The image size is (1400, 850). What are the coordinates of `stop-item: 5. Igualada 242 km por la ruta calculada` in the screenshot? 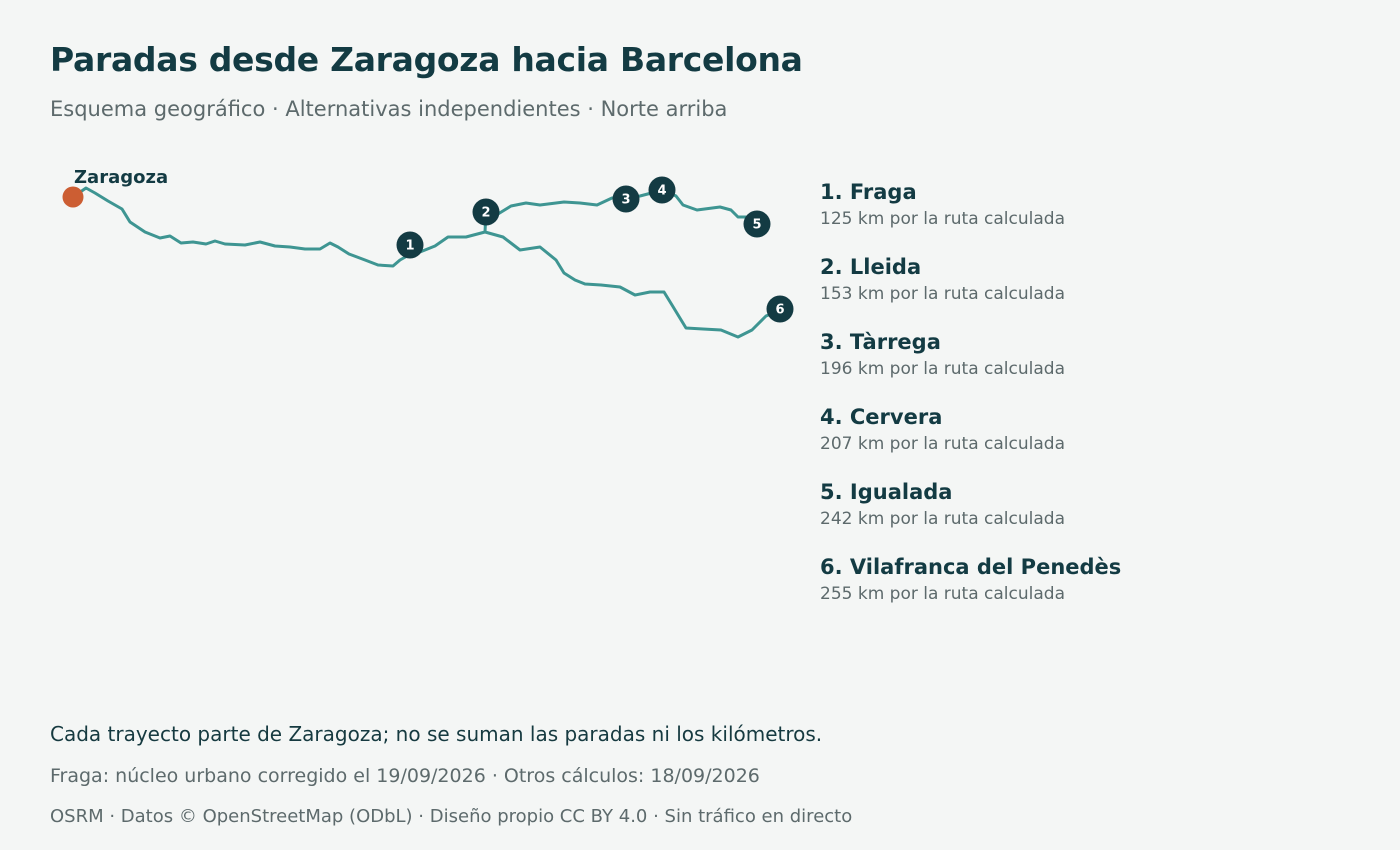 It's located at (970, 515).